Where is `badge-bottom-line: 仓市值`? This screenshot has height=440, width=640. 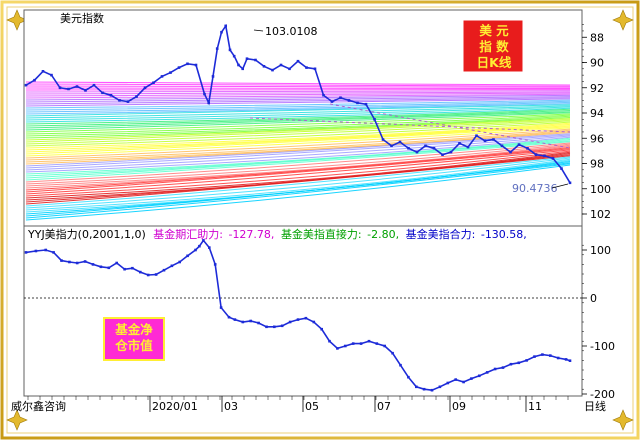
badge-bottom-line: 仓市值 is located at coordinates (133, 345).